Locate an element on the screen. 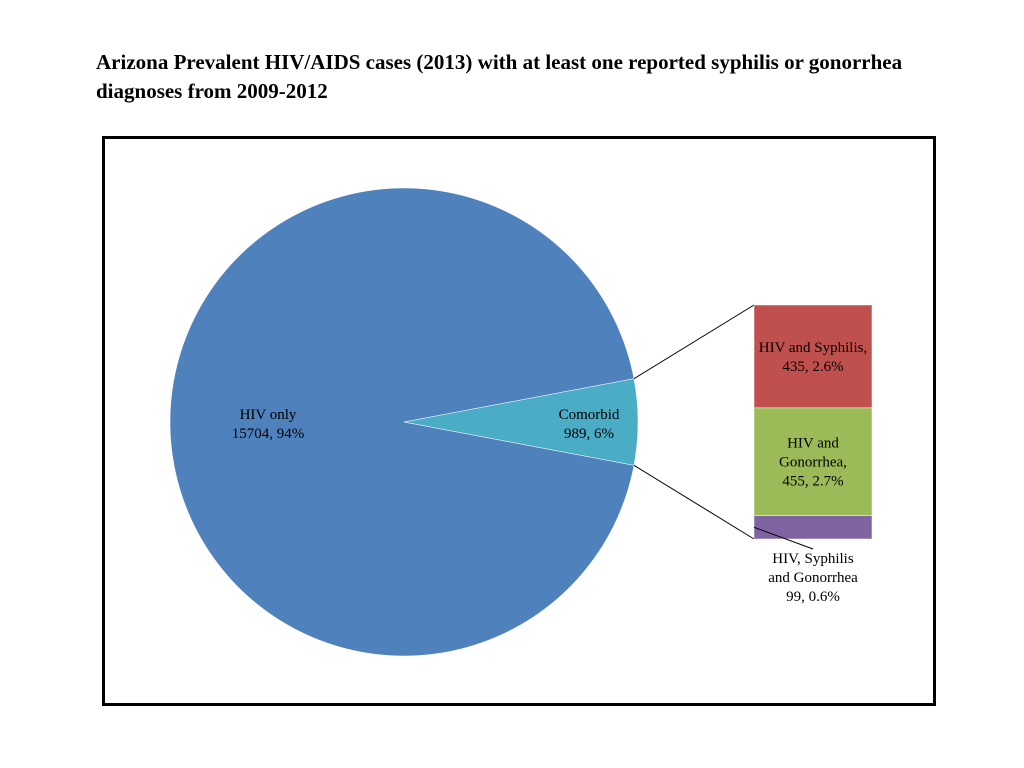 The width and height of the screenshot is (1024, 768). data-label-comorbid: 989, 6% is located at coordinates (589, 434).